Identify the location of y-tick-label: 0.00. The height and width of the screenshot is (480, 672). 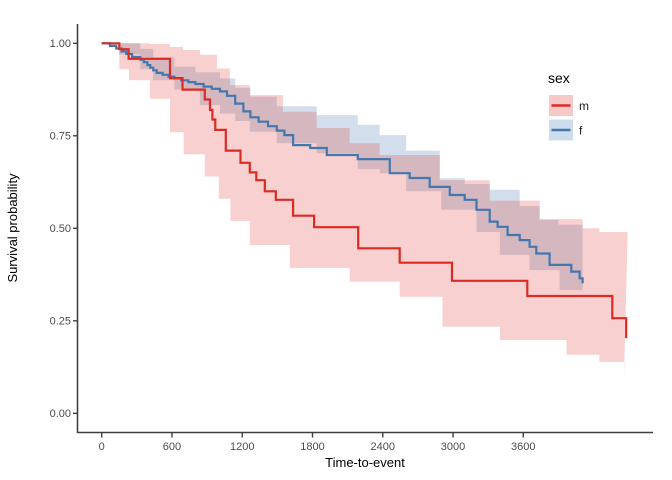
(60, 414).